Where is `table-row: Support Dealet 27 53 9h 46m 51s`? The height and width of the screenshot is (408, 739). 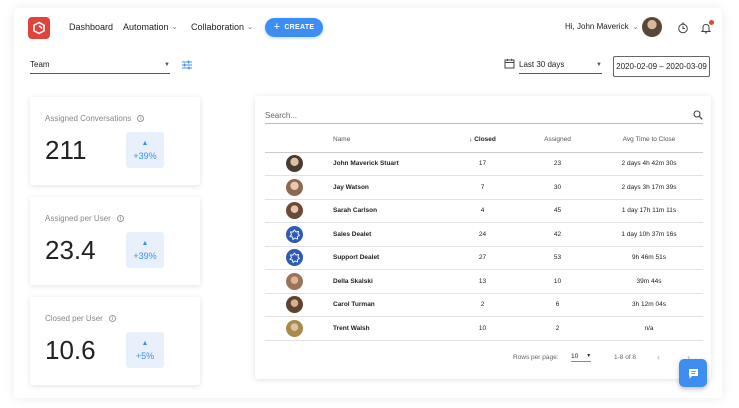
table-row: Support Dealet 27 53 9h 46m 51s is located at coordinates (484, 258).